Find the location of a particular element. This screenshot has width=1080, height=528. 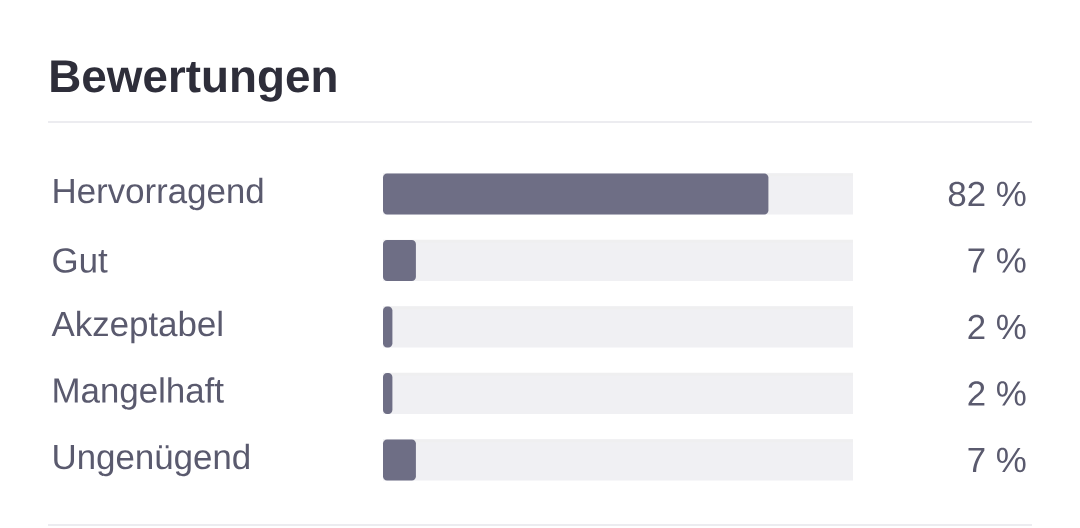

chart-title: Bewertungen is located at coordinates (193, 81).